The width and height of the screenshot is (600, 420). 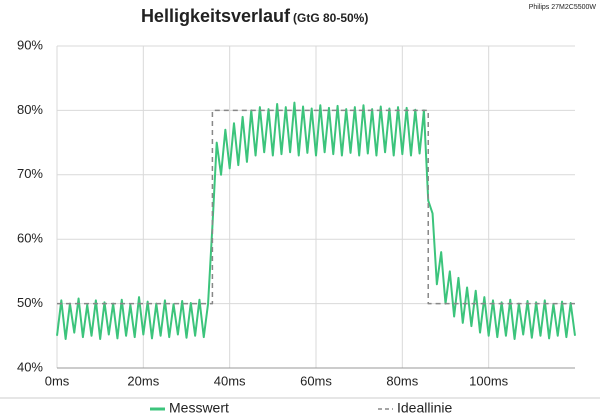 What do you see at coordinates (143, 380) in the screenshot?
I see `x-tick-label: 20ms` at bounding box center [143, 380].